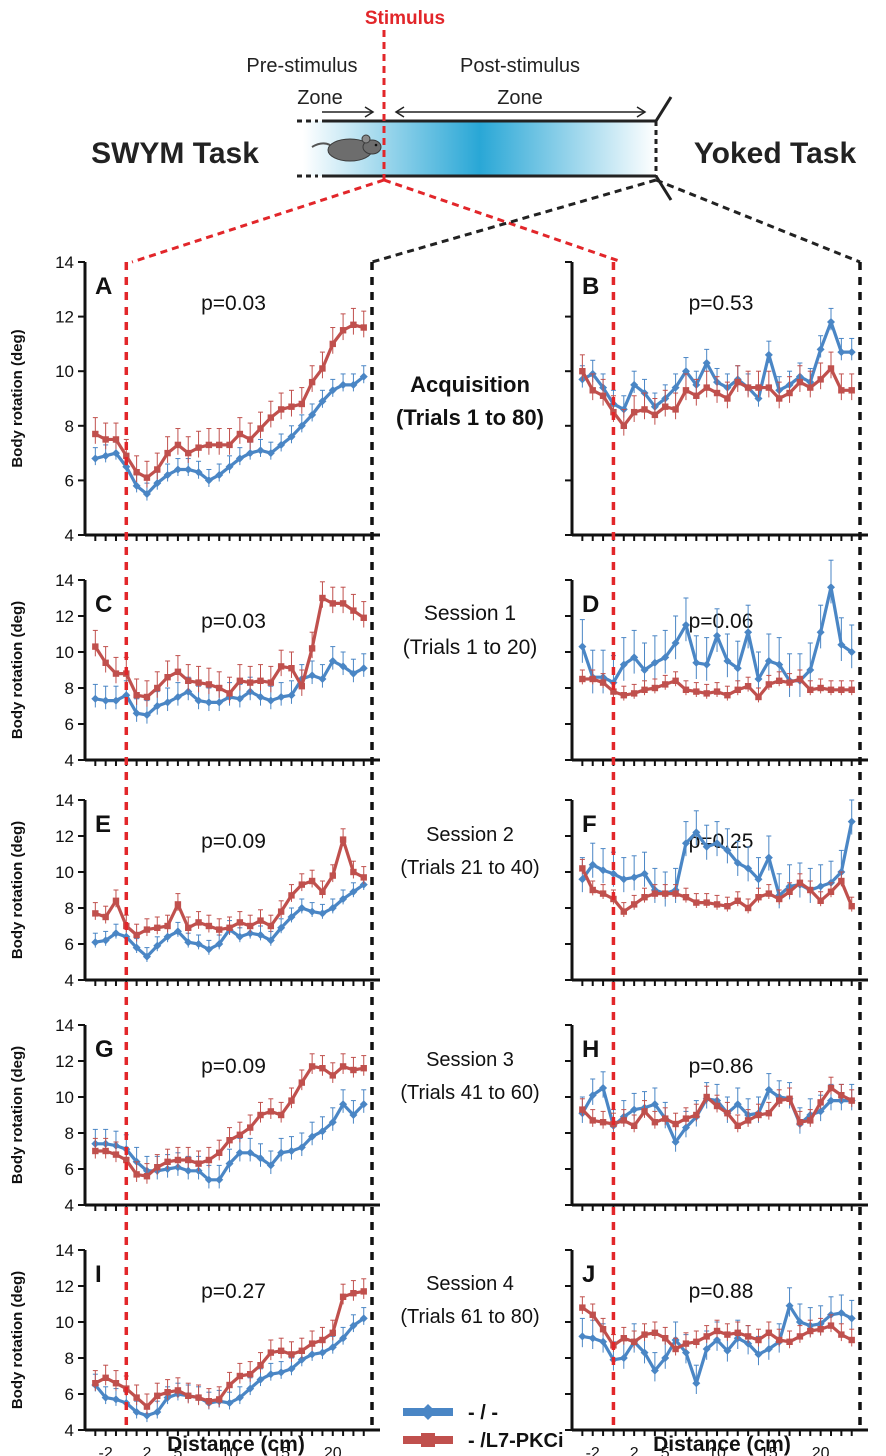  Describe the element at coordinates (69, 1169) in the screenshot. I see `y-tick-label: 6` at that location.